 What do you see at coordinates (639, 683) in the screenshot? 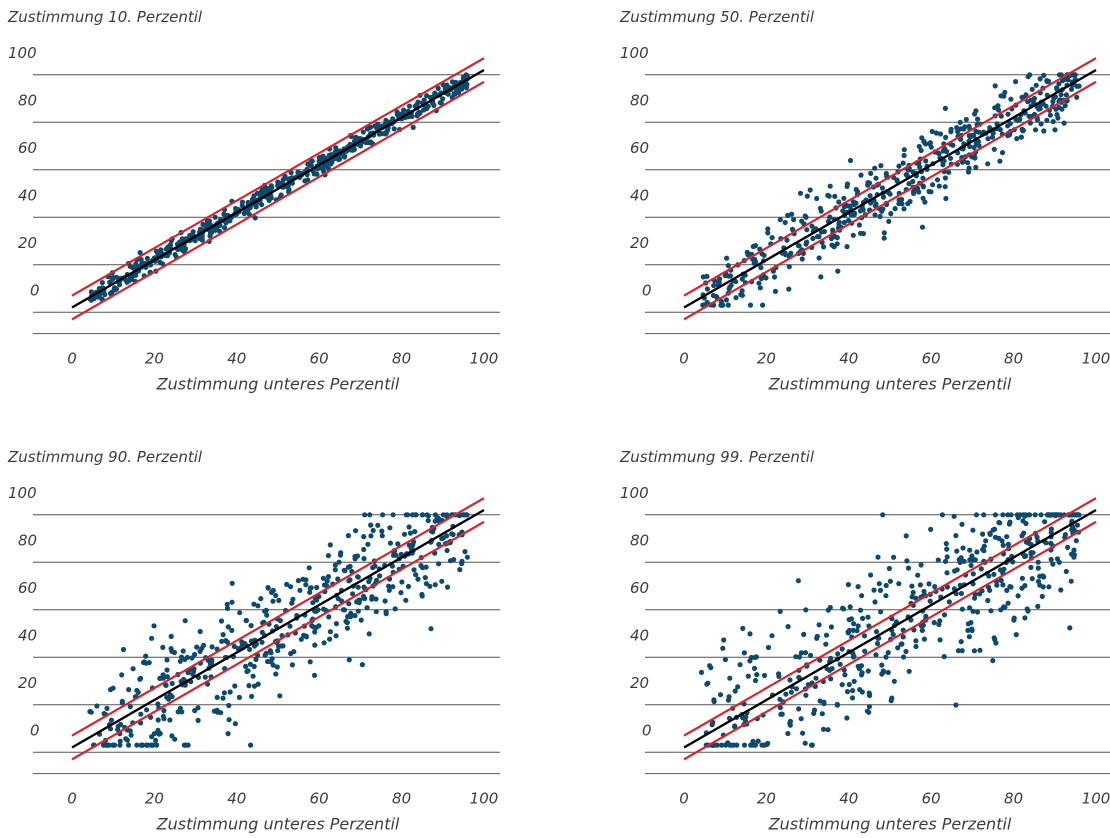
I see `y-tick-label: 20` at bounding box center [639, 683].